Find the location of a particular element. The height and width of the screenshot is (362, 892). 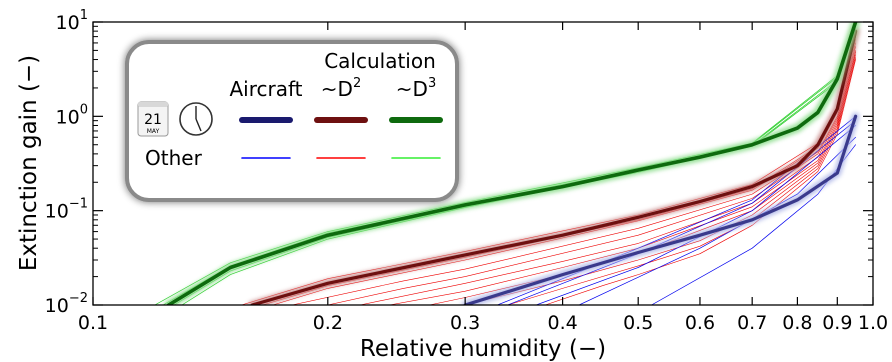

x-tick-label-5: 0.6 is located at coordinates (700, 323).